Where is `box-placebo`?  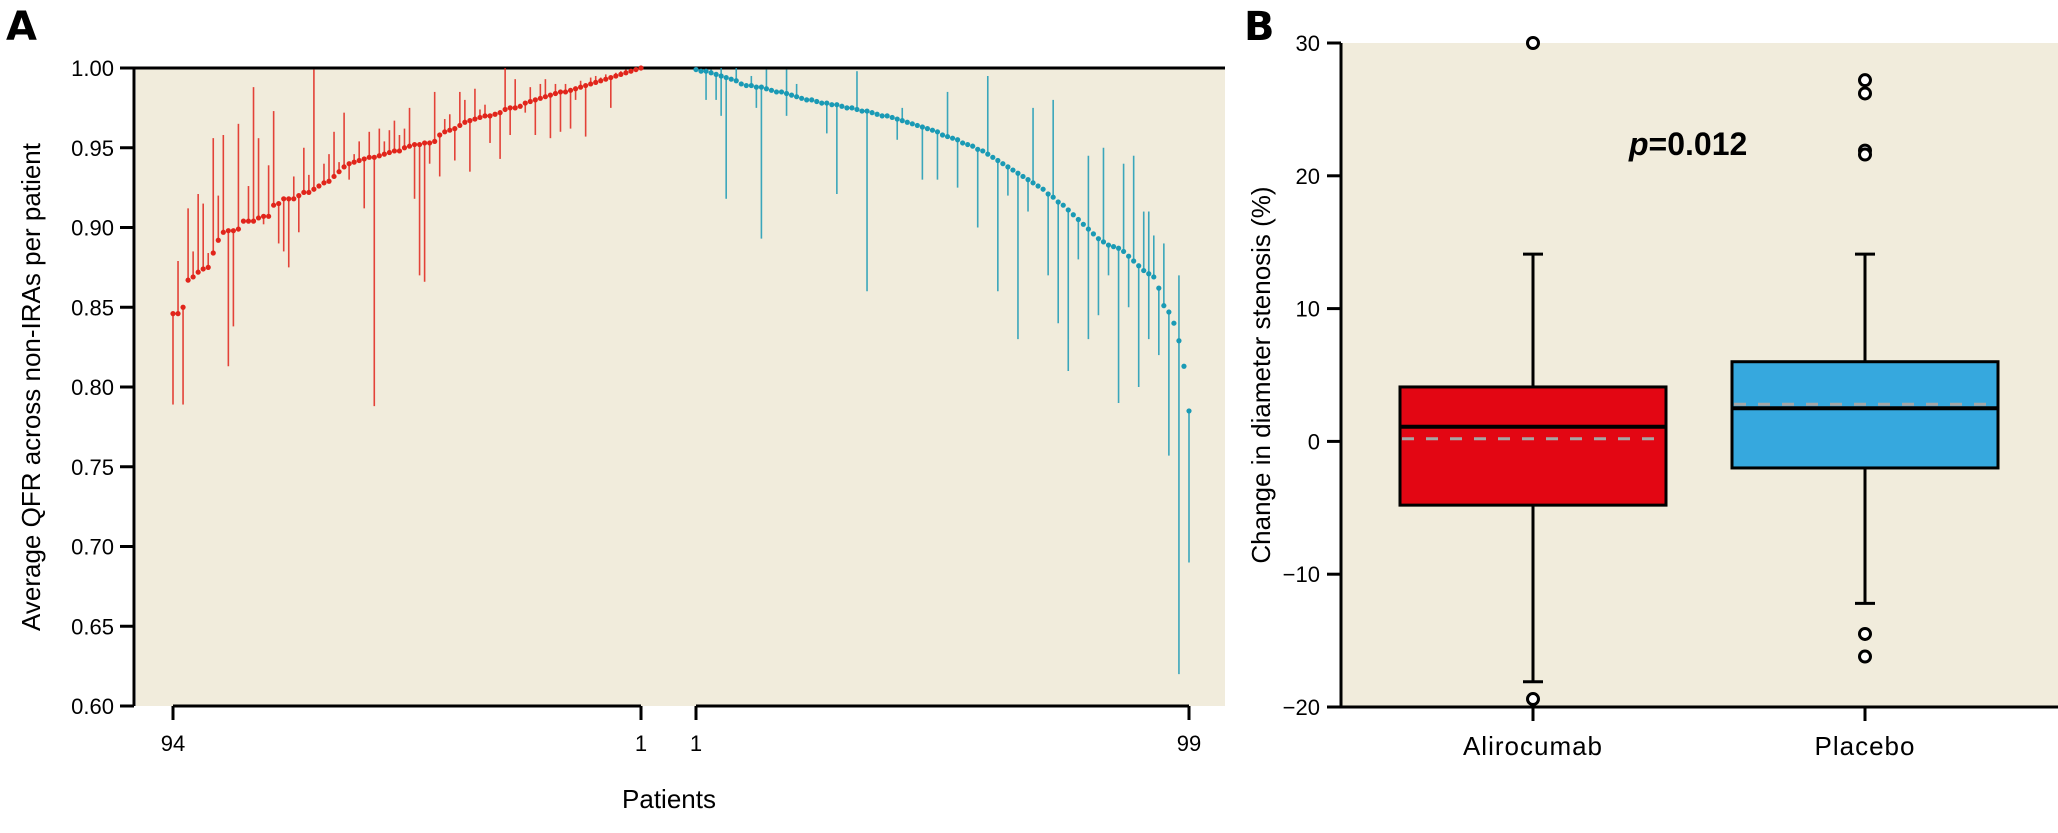 box-placebo is located at coordinates (1865, 368).